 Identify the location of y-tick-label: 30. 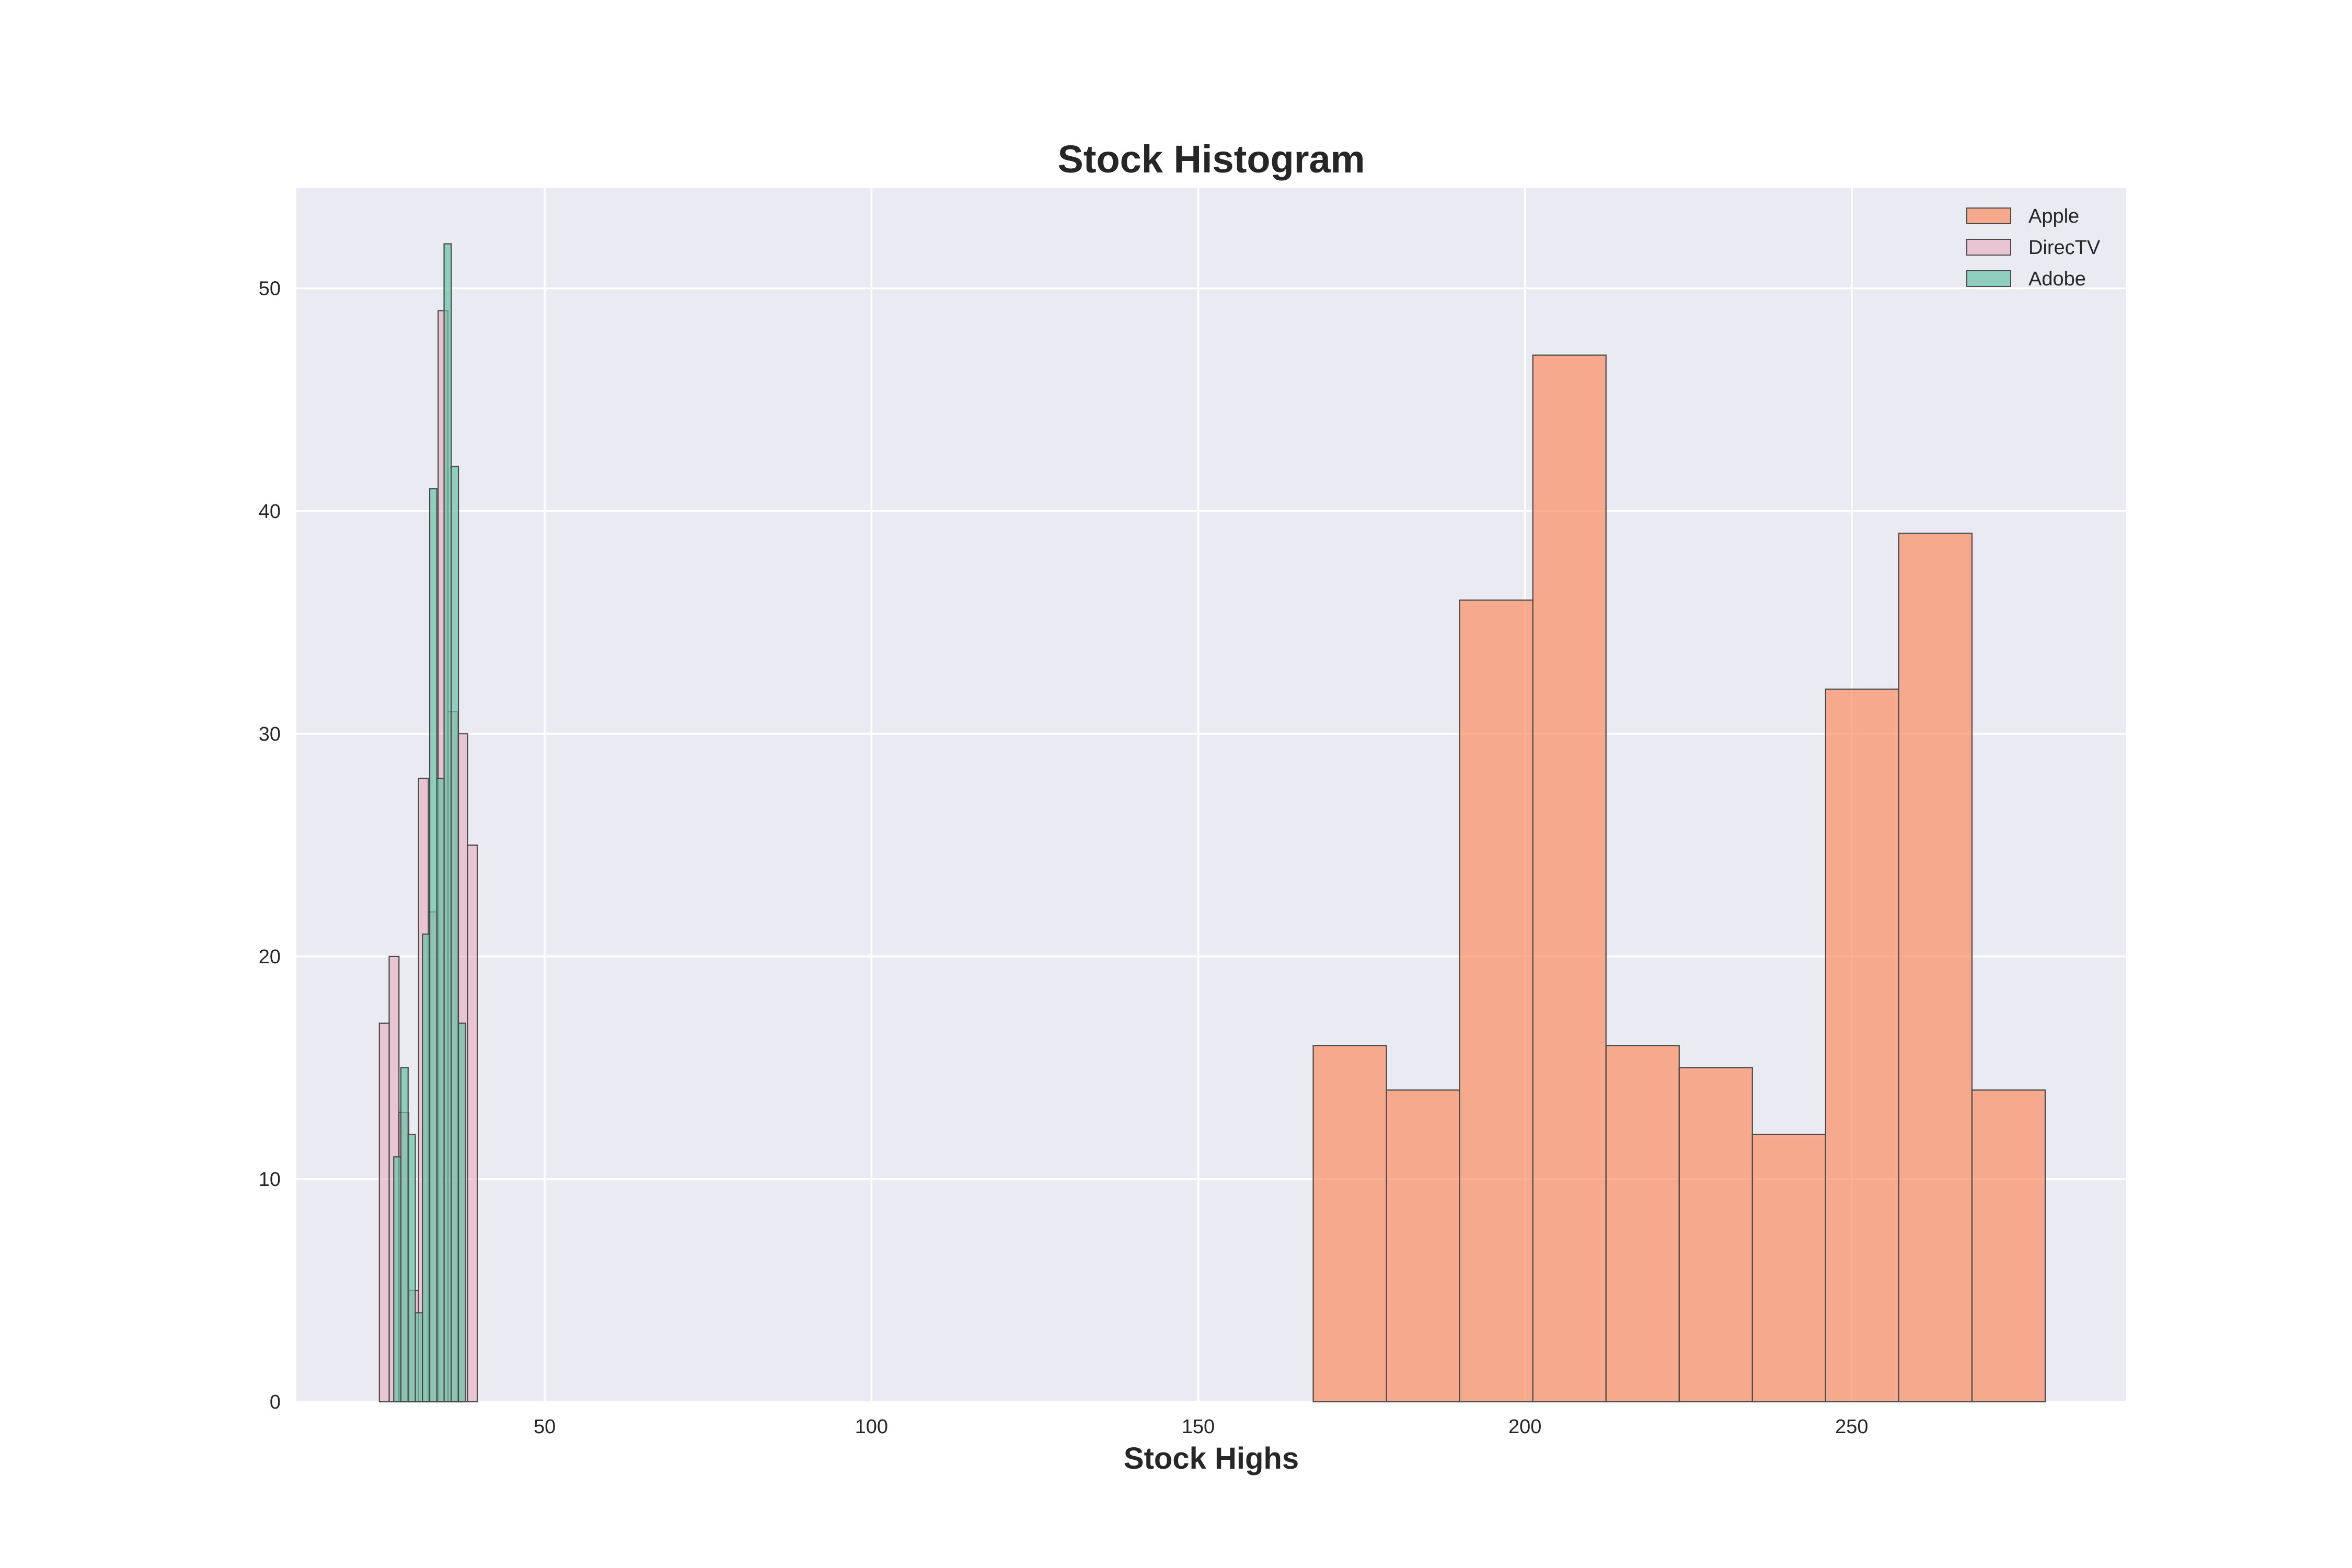
(270, 734).